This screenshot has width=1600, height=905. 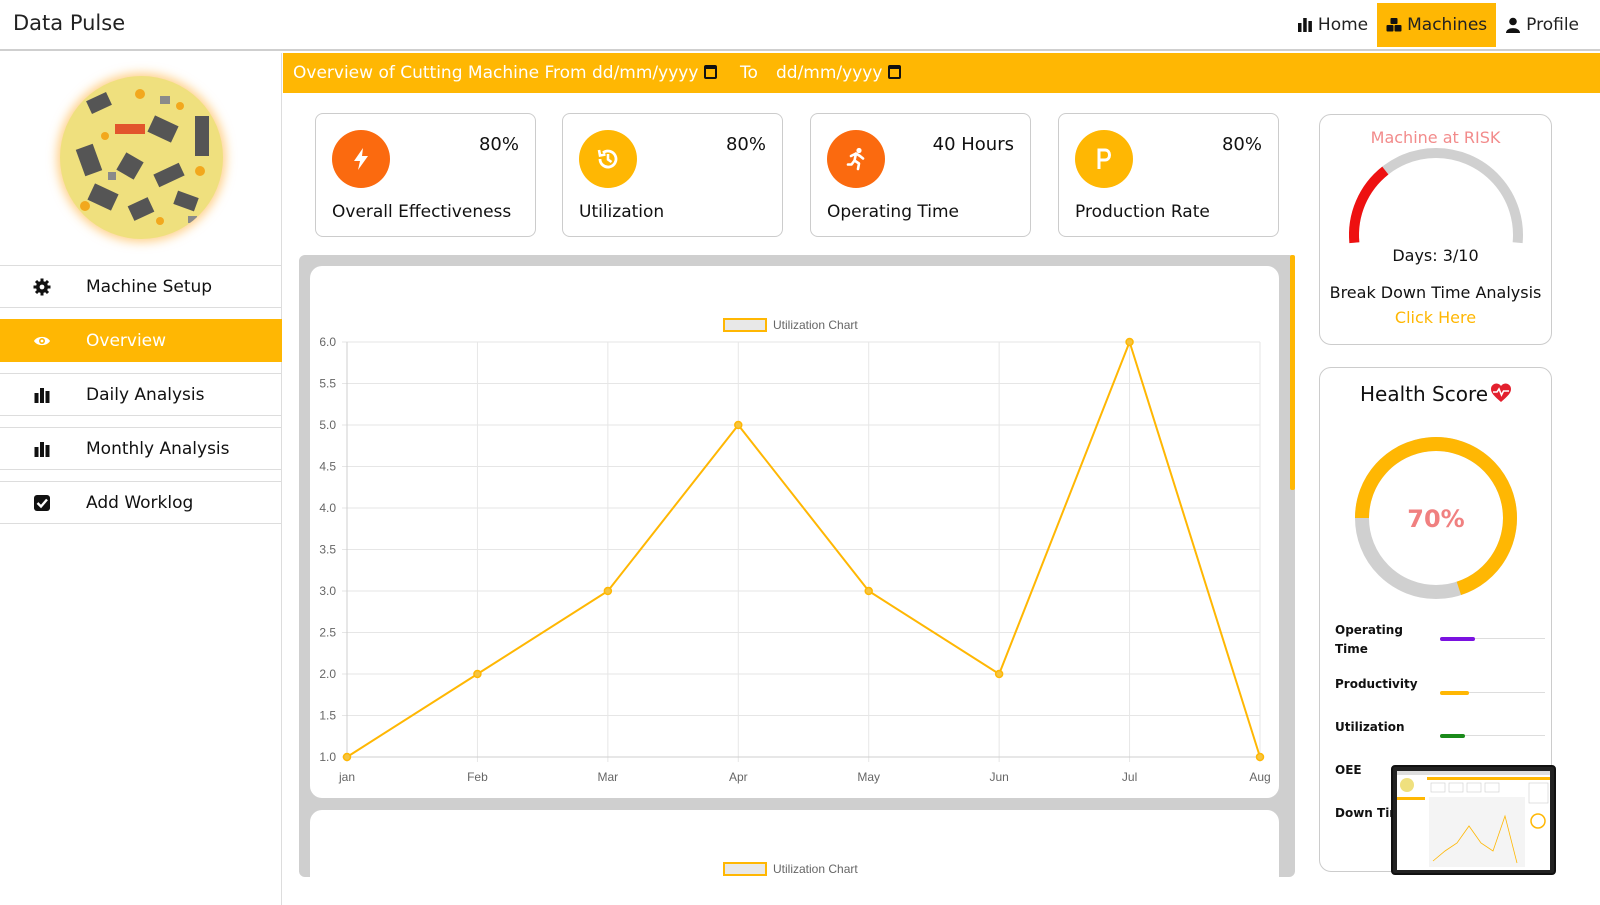 I want to click on nav-profile: Profile, so click(x=1542, y=25).